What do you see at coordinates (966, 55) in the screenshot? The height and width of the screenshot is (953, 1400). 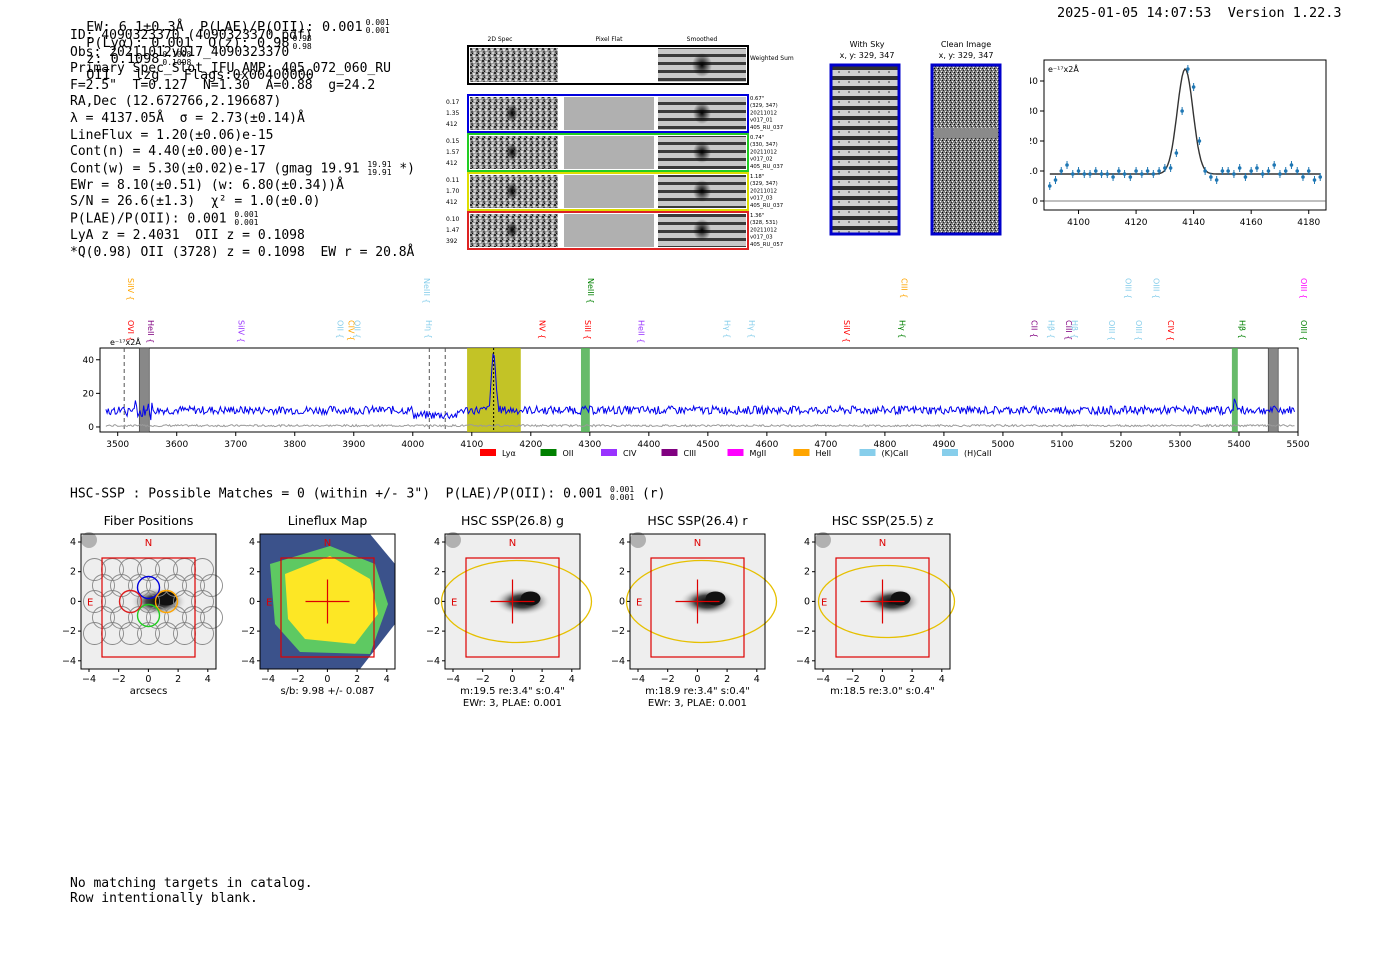 I see `sky-clean-xy: x, y: 329, 347` at bounding box center [966, 55].